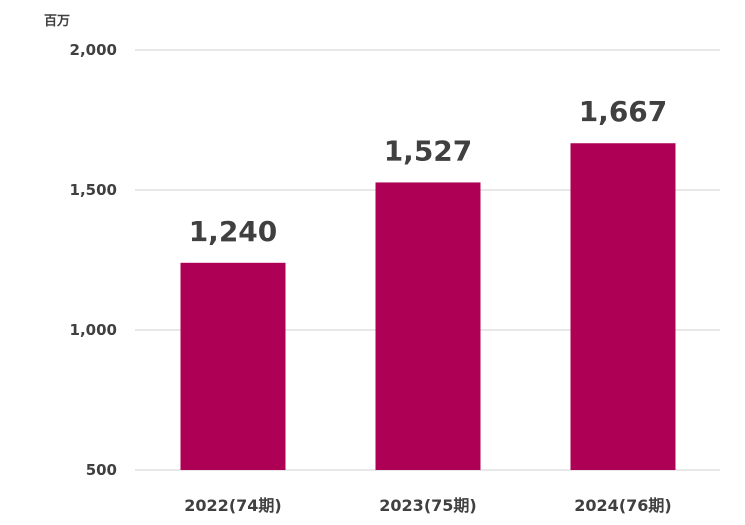 This screenshot has height=525, width=745. I want to click on y-tick-label: 500, so click(101, 470).